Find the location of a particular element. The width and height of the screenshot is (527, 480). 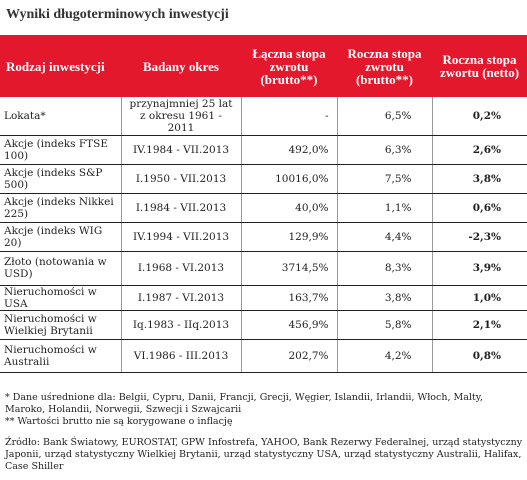

cell-period: VI.1986 - III.2013 is located at coordinates (180, 356).